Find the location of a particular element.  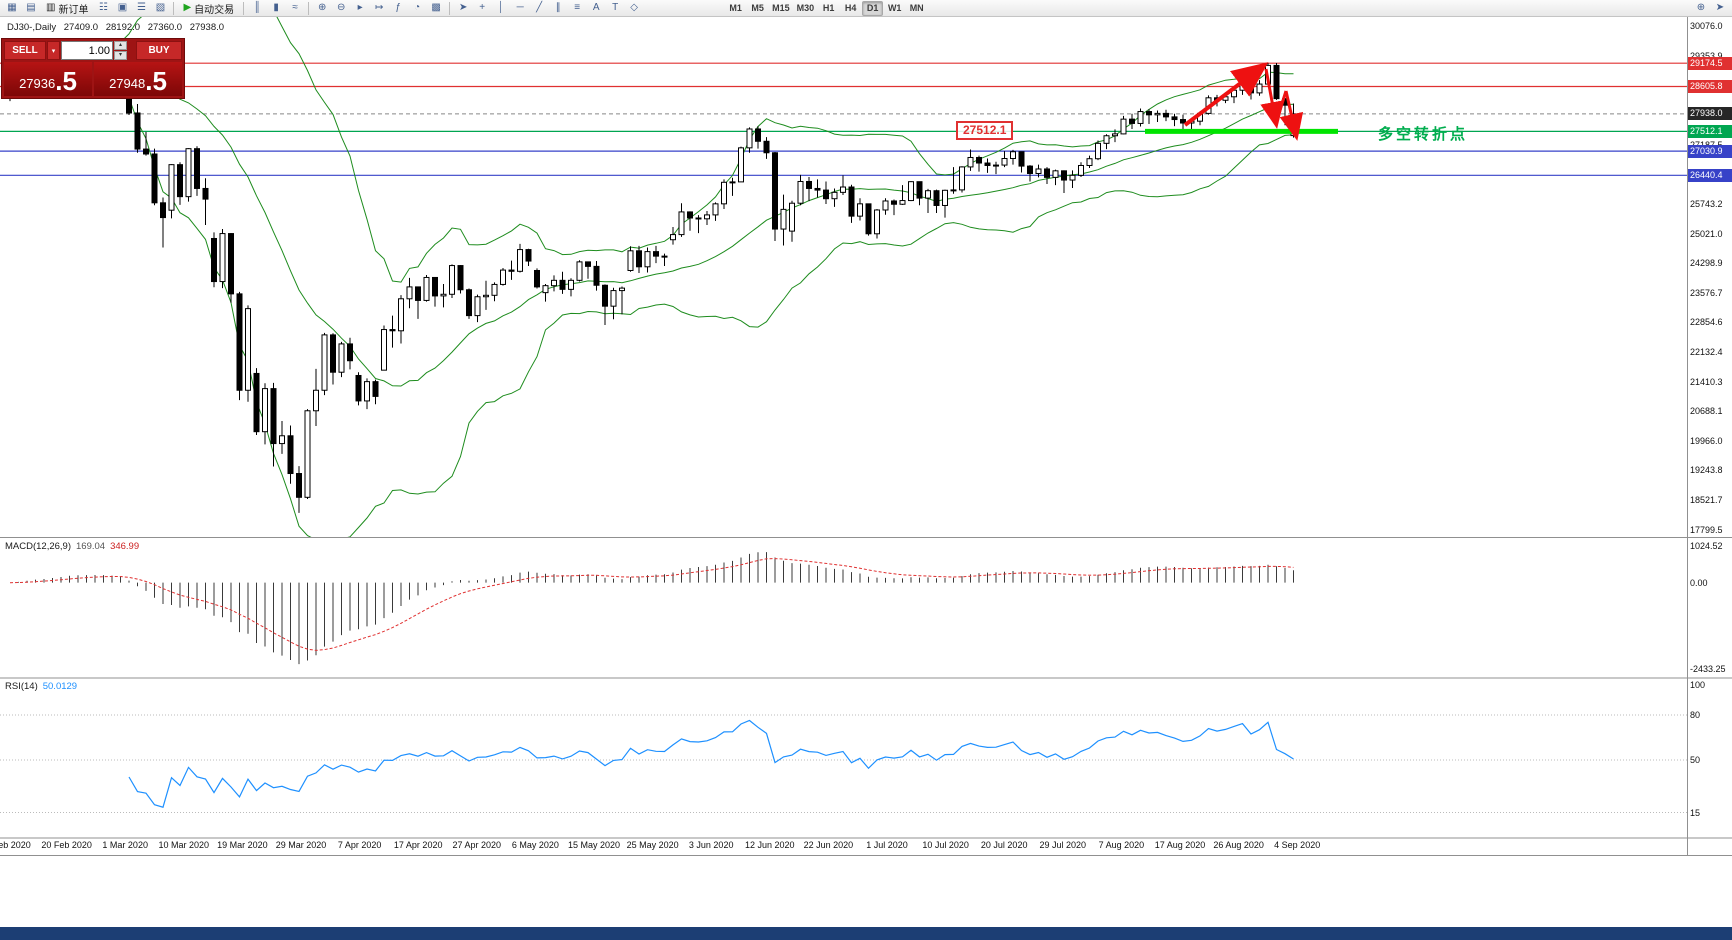

chart-shift-icon: ↦ is located at coordinates (379, 8).